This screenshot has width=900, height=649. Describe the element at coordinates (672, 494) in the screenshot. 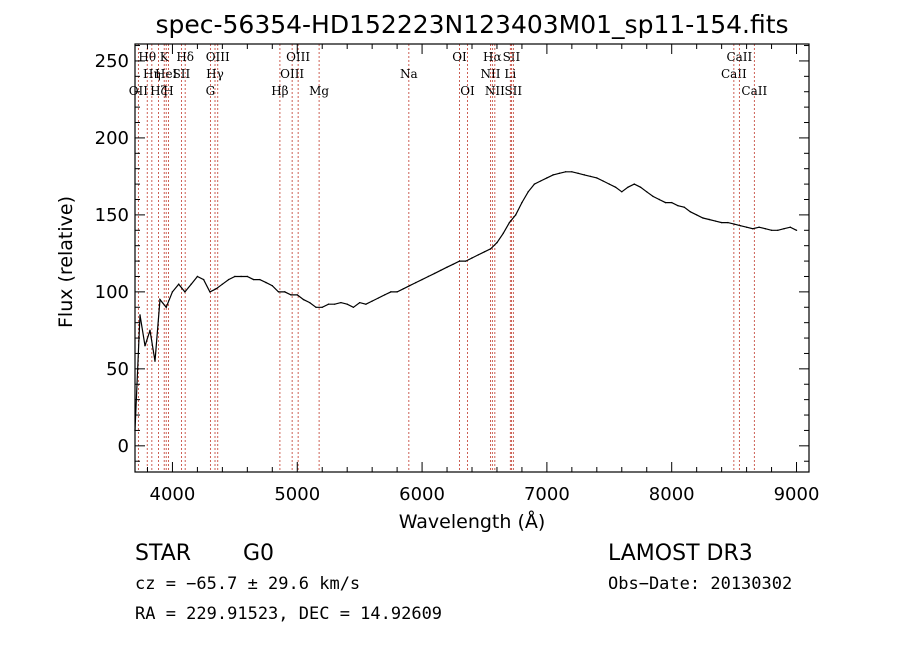

I see `x-tick-label: 8000` at that location.